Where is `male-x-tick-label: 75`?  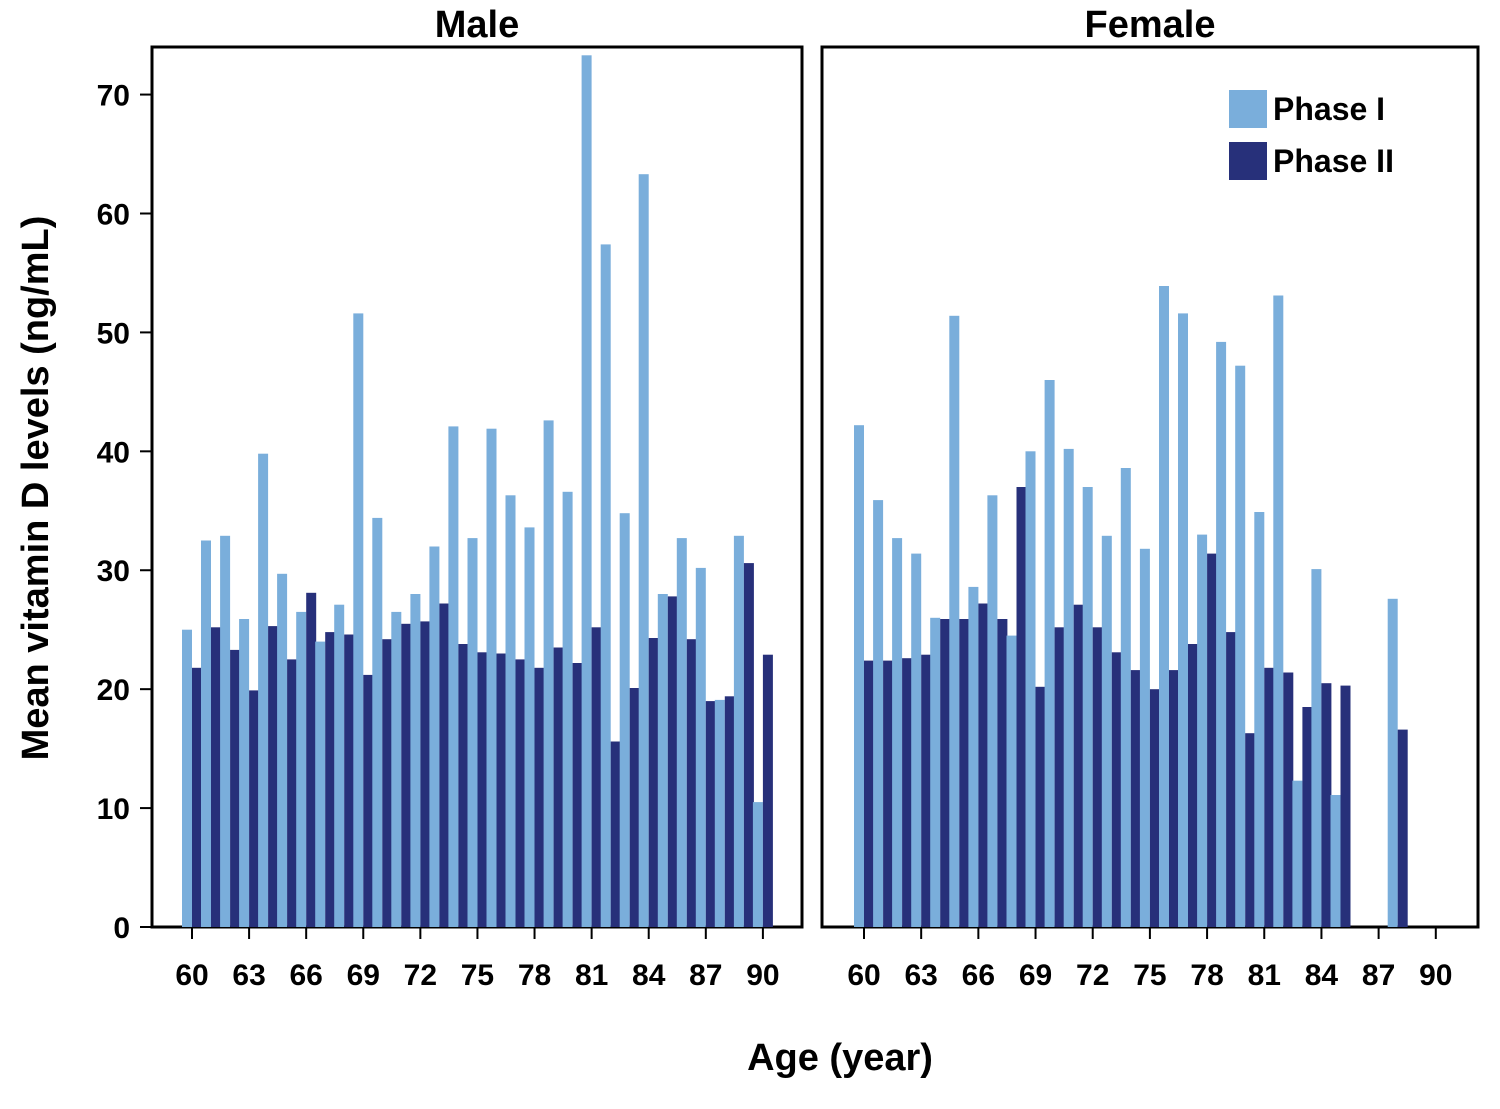 male-x-tick-label: 75 is located at coordinates (477, 975).